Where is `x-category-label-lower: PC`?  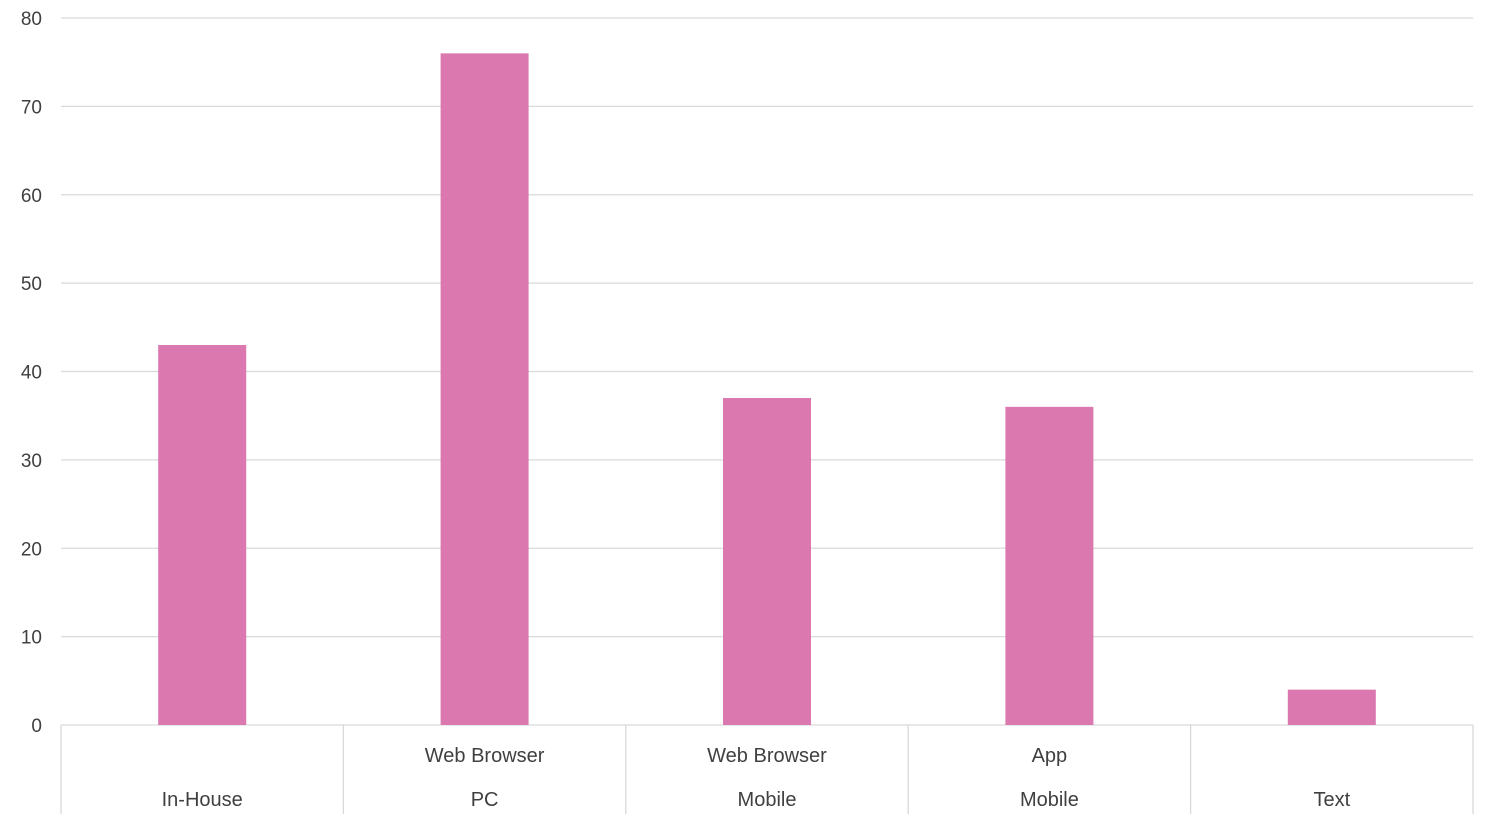 x-category-label-lower: PC is located at coordinates (485, 800).